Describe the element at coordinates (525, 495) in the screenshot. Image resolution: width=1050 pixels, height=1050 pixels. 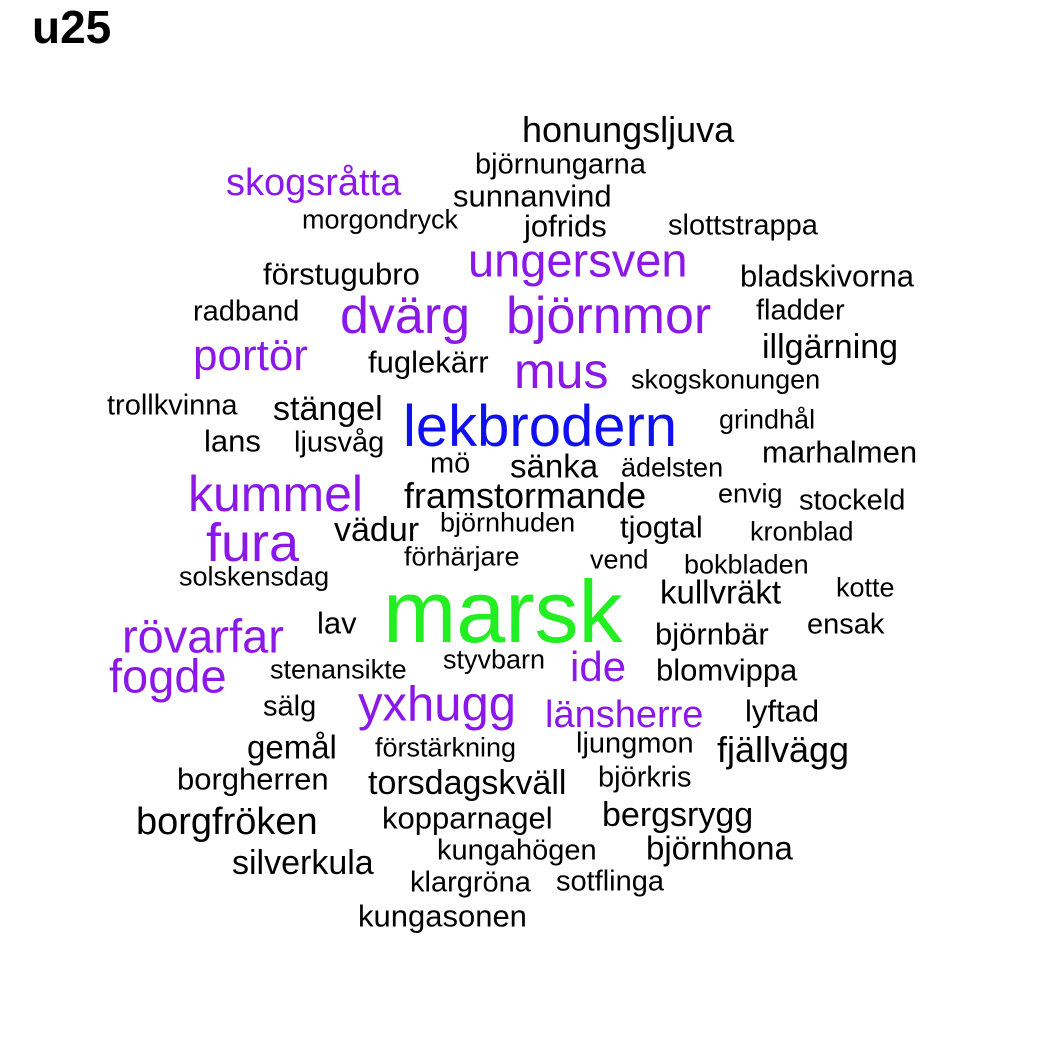
I see `cloud-word: framstormande` at that location.